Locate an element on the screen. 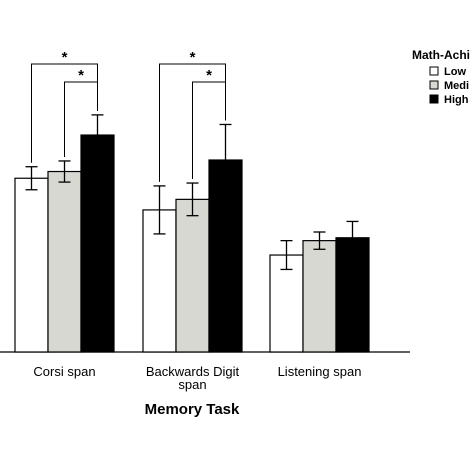  legend-label-low: Low is located at coordinates (455, 72).